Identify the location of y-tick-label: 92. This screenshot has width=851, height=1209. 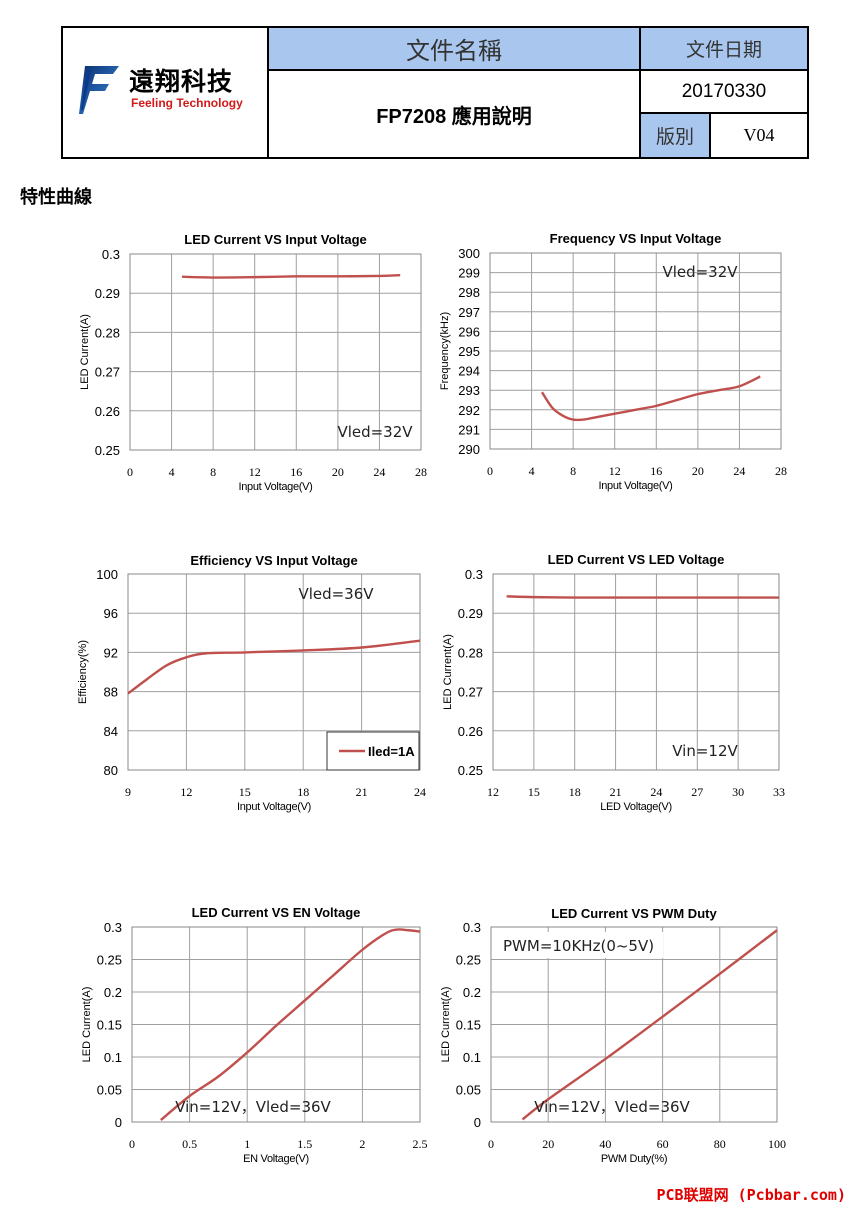
(111, 652).